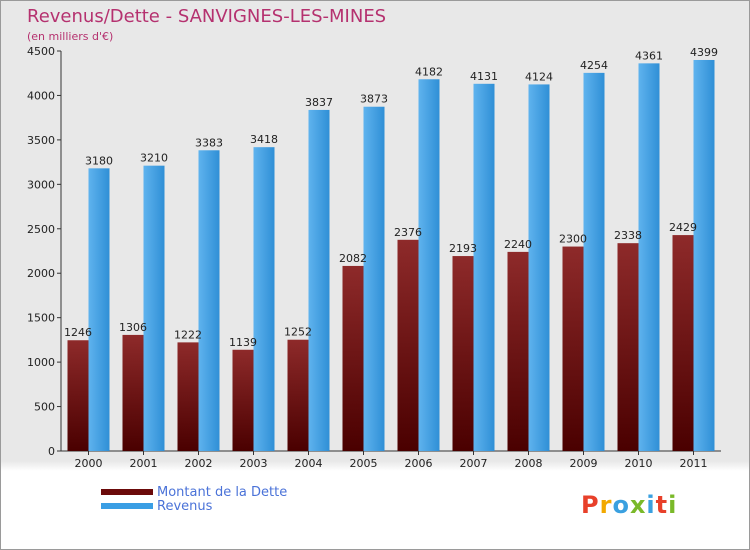 This screenshot has height=550, width=750. What do you see at coordinates (621, 505) in the screenshot?
I see `logo-letter: o` at bounding box center [621, 505].